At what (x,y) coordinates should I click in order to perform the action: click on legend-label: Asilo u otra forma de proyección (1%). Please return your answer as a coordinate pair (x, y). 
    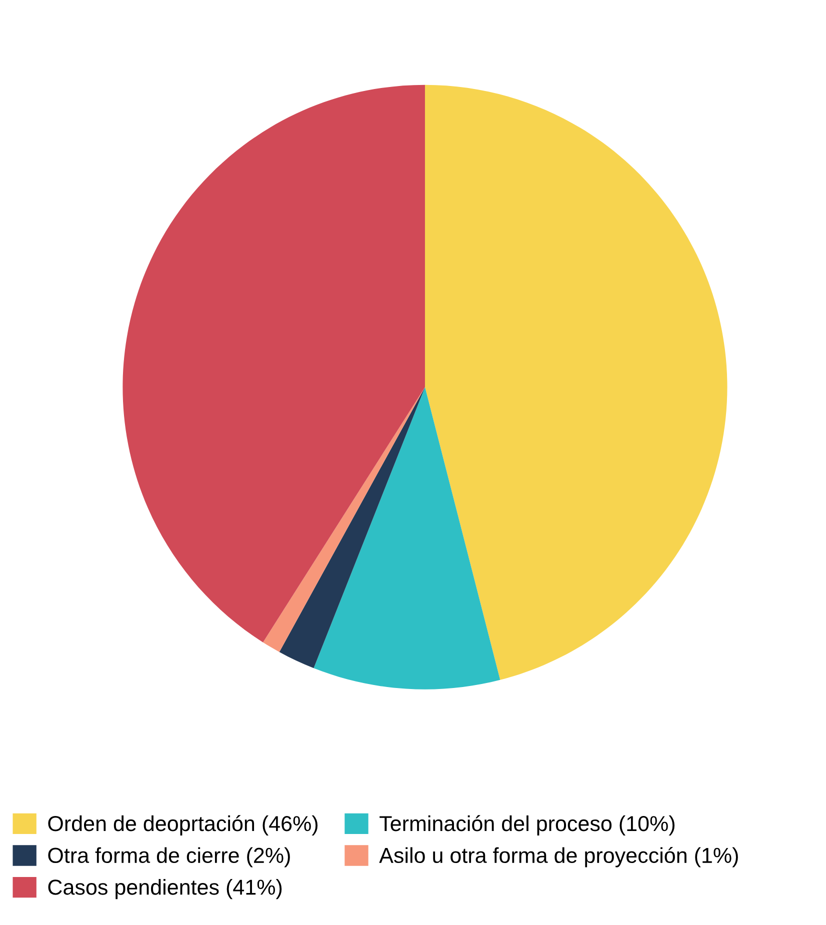
    Looking at the image, I should click on (558, 857).